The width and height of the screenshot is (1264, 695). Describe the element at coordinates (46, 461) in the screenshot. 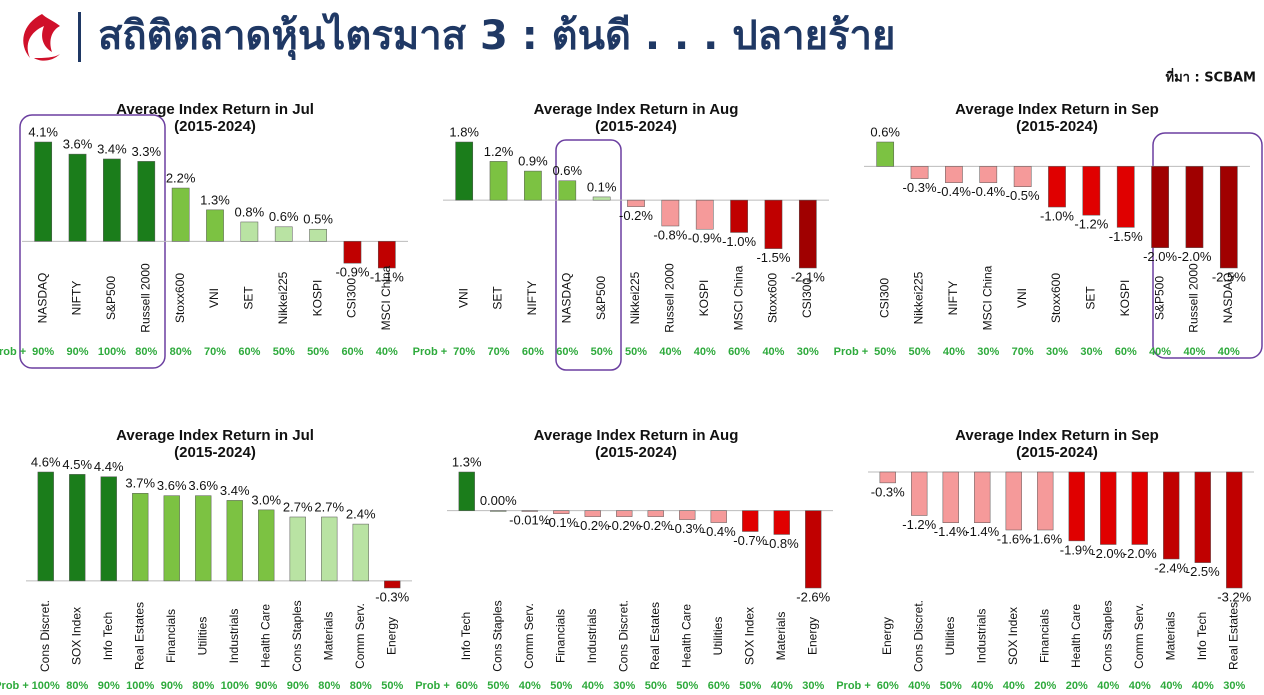

I see `value-label: 4.6%` at that location.